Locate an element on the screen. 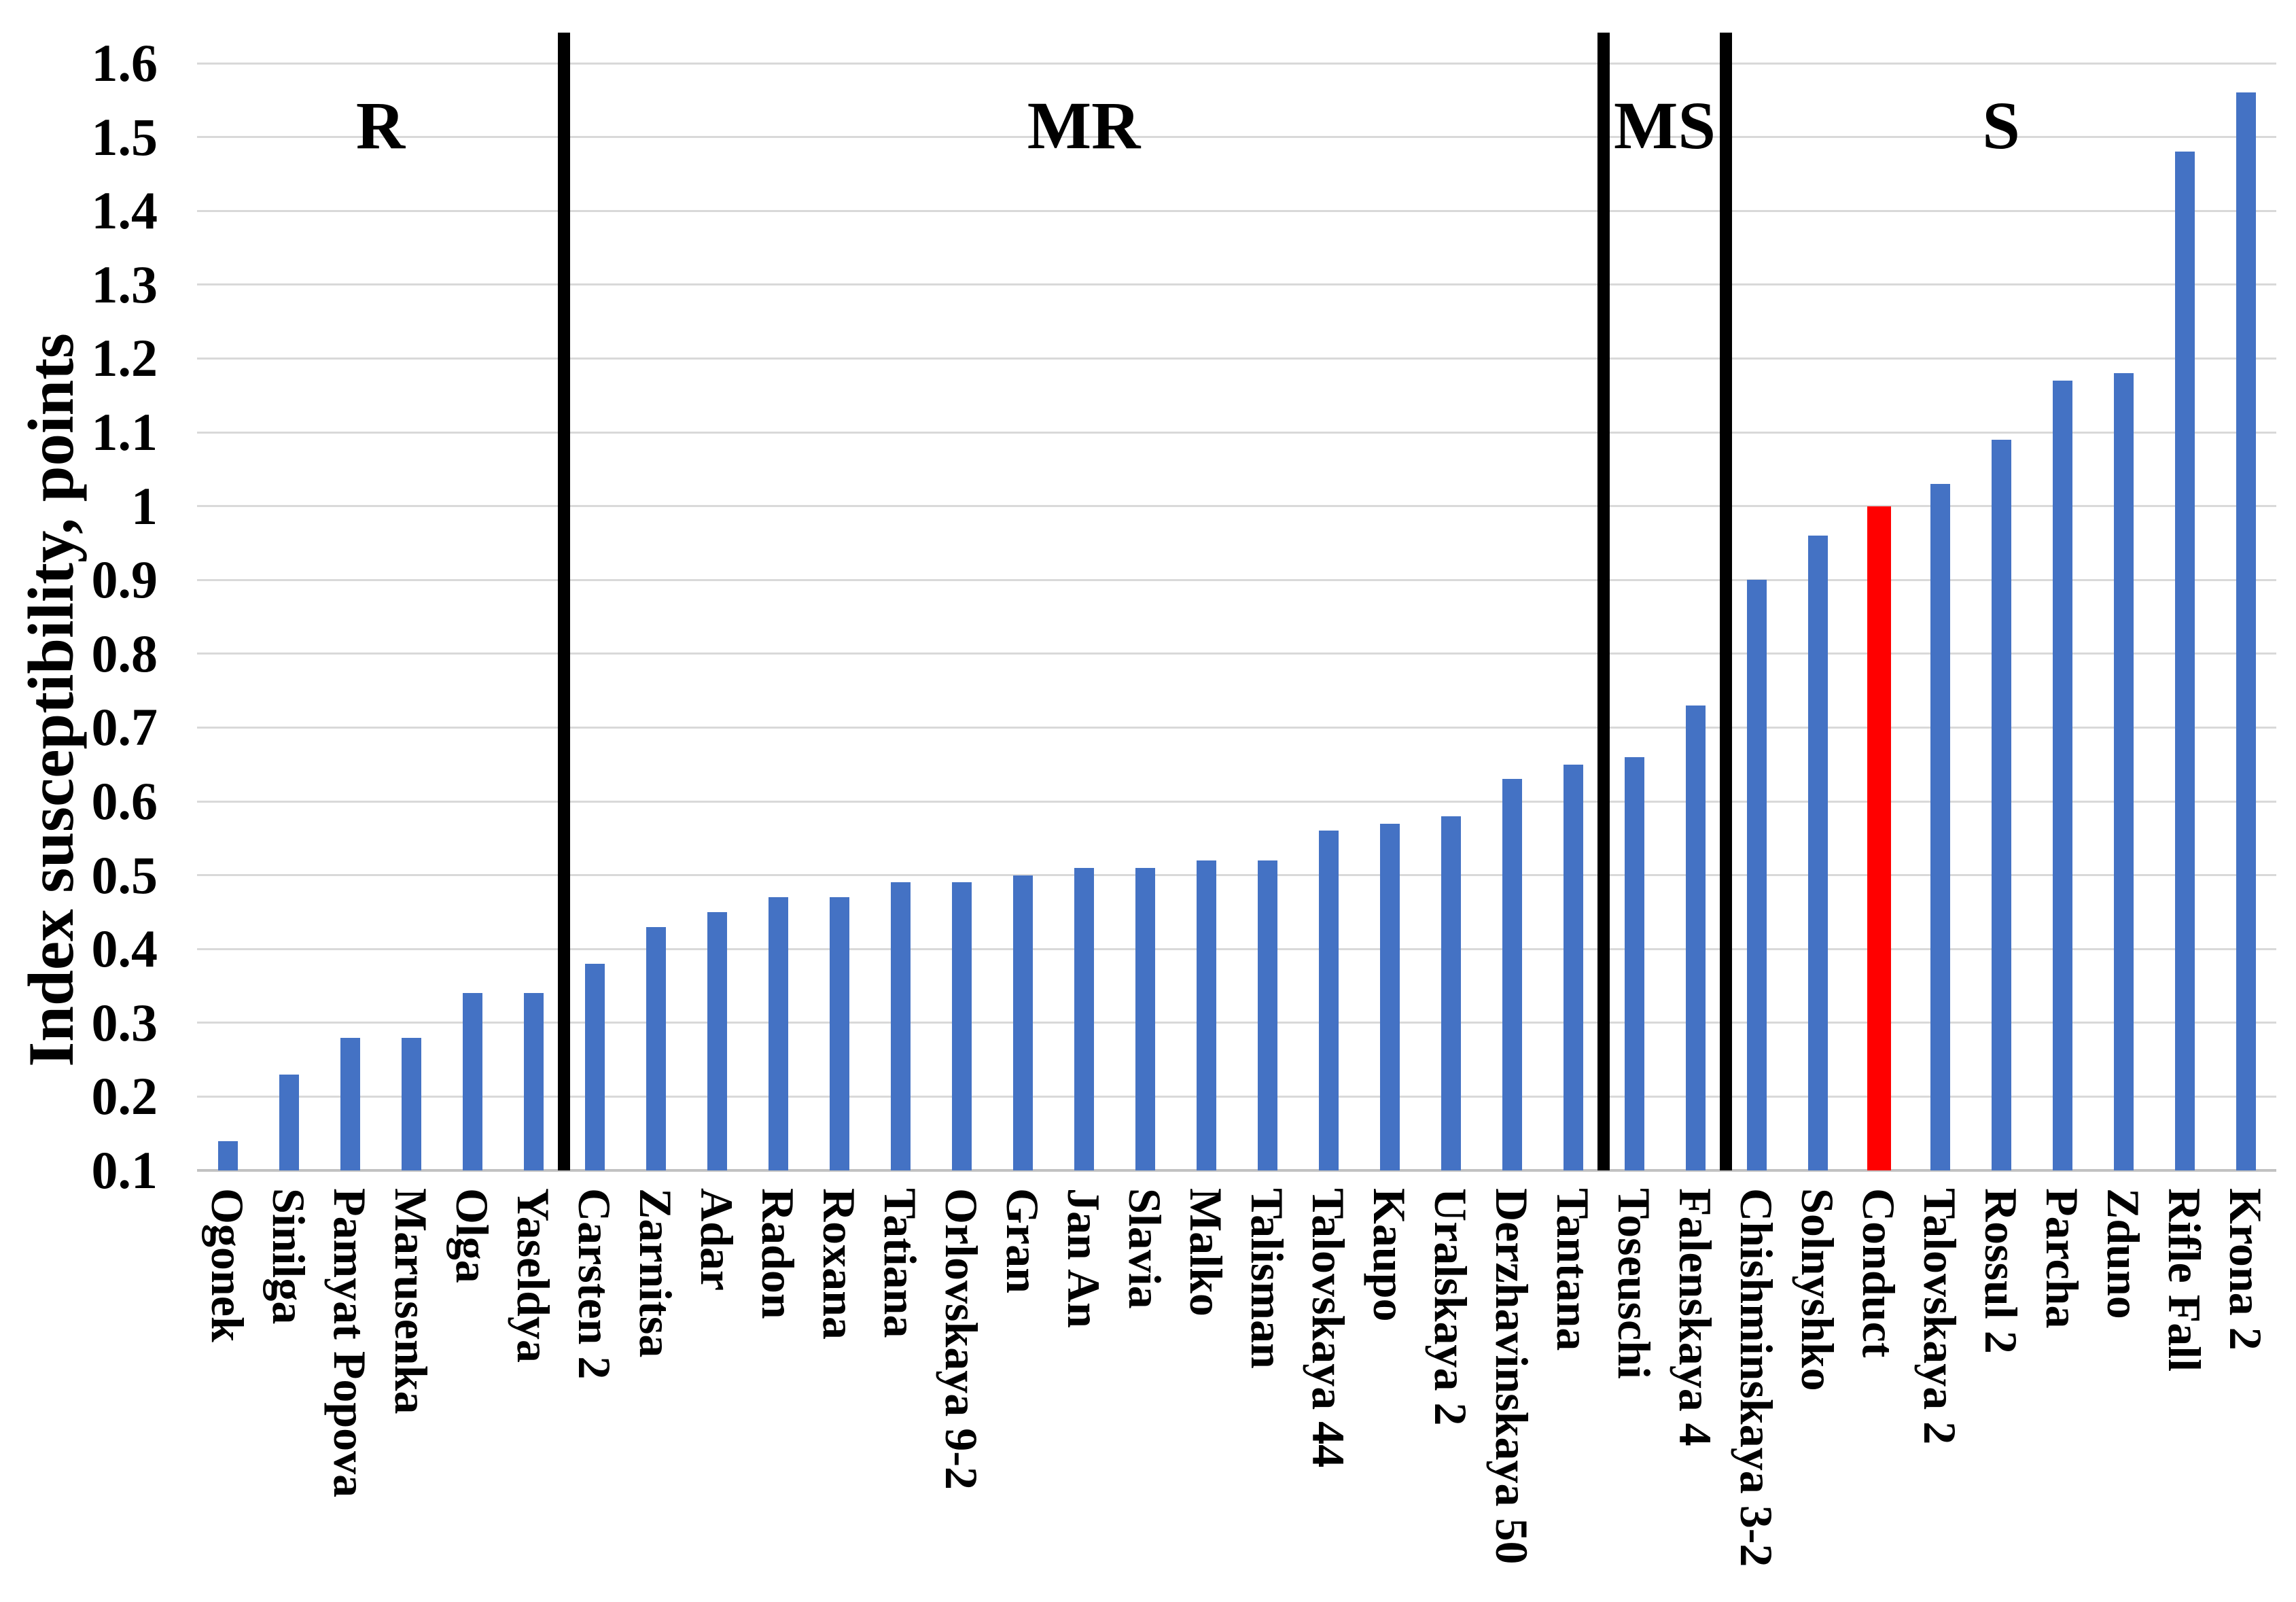 The image size is (2296, 1602). category-label: Ogonek is located at coordinates (227, 1265).